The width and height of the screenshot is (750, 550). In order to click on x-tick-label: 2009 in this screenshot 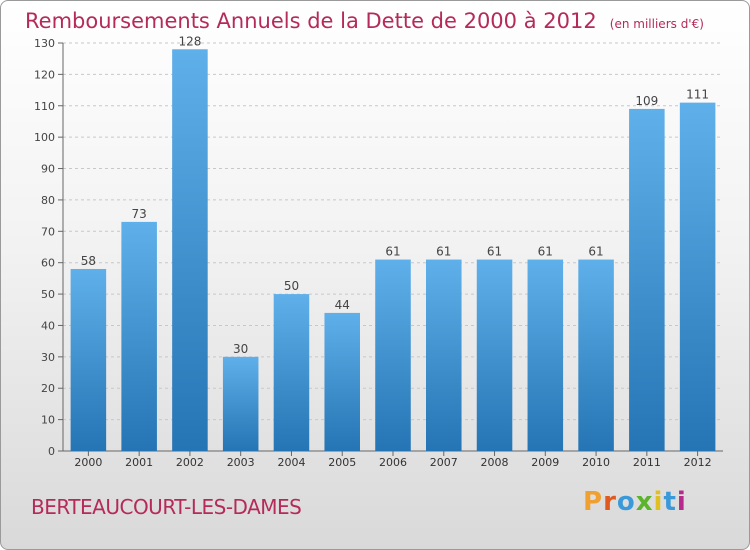, I will do `click(545, 462)`.